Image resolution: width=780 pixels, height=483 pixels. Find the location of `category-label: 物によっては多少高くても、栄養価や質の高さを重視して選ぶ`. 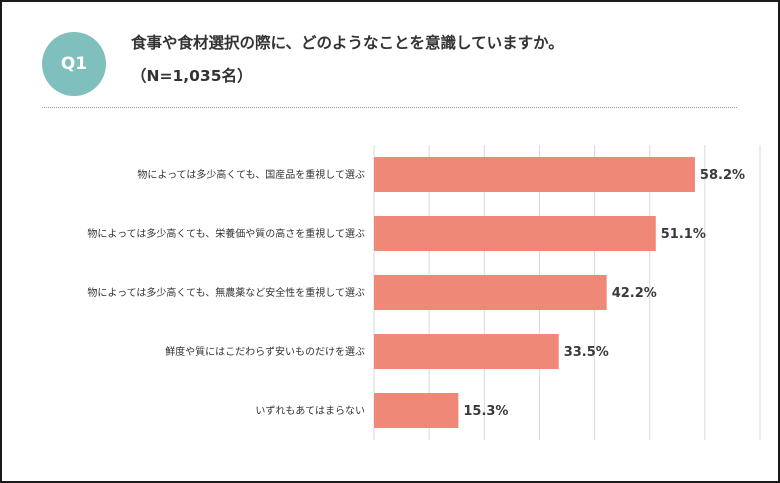

category-label: 物によっては多少高くても、栄養価や質の高さを重視して選ぶ is located at coordinates (226, 233).